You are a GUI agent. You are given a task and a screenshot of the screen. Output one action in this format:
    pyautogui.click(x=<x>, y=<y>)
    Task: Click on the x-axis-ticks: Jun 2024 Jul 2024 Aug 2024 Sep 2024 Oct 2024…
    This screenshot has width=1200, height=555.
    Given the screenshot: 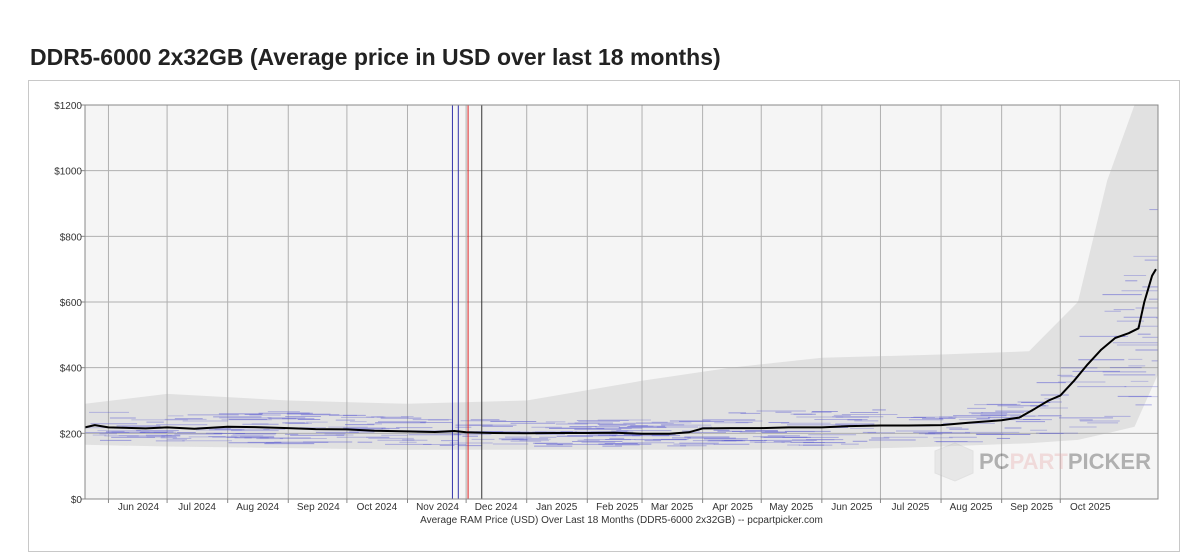 What is the action you would take?
    pyautogui.click(x=609, y=506)
    